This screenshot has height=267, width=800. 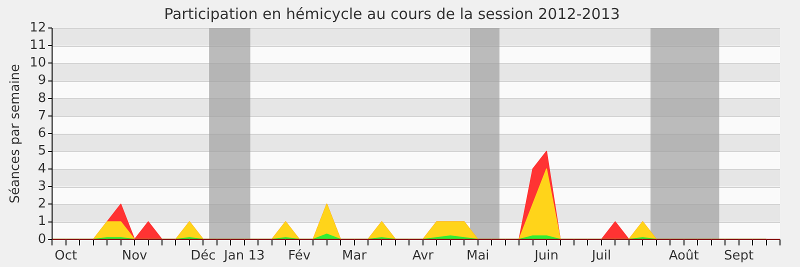 I want to click on x-tick-label: Déc, so click(x=203, y=256).